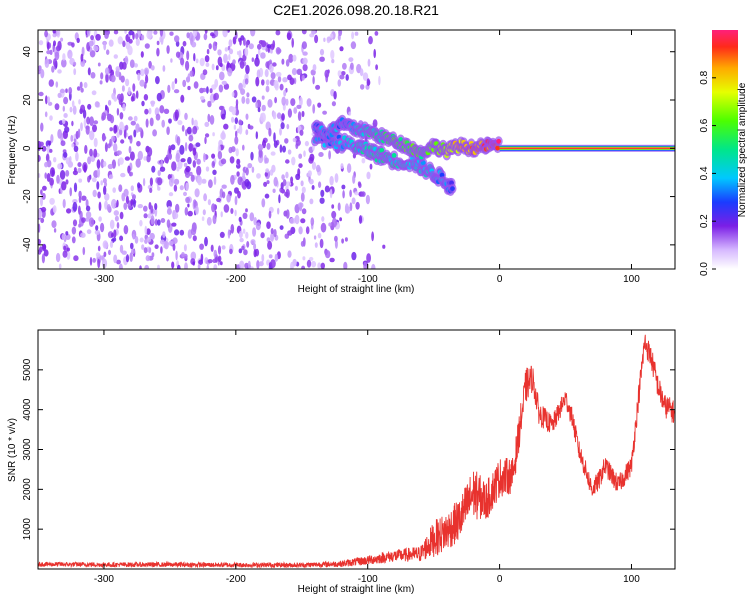 This screenshot has width=750, height=600. What do you see at coordinates (382, 150) in the screenshot?
I see `track-point` at bounding box center [382, 150].